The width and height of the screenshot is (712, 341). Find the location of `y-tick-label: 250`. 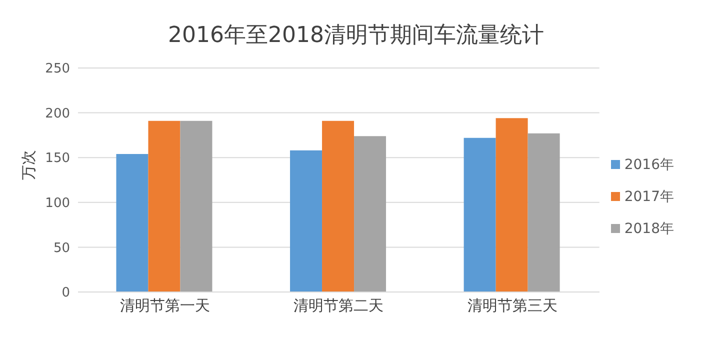

y-tick-label: 250 is located at coordinates (57, 69).